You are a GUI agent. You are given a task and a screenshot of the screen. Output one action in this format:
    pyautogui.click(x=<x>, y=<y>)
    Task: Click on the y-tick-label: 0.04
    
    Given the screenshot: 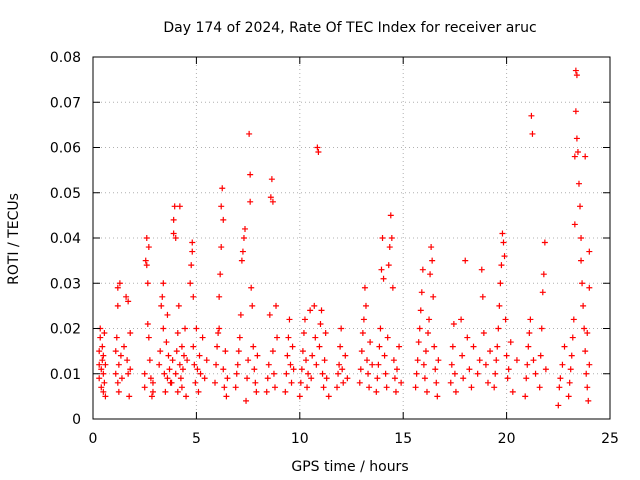 What is the action you would take?
    pyautogui.click(x=65, y=239)
    